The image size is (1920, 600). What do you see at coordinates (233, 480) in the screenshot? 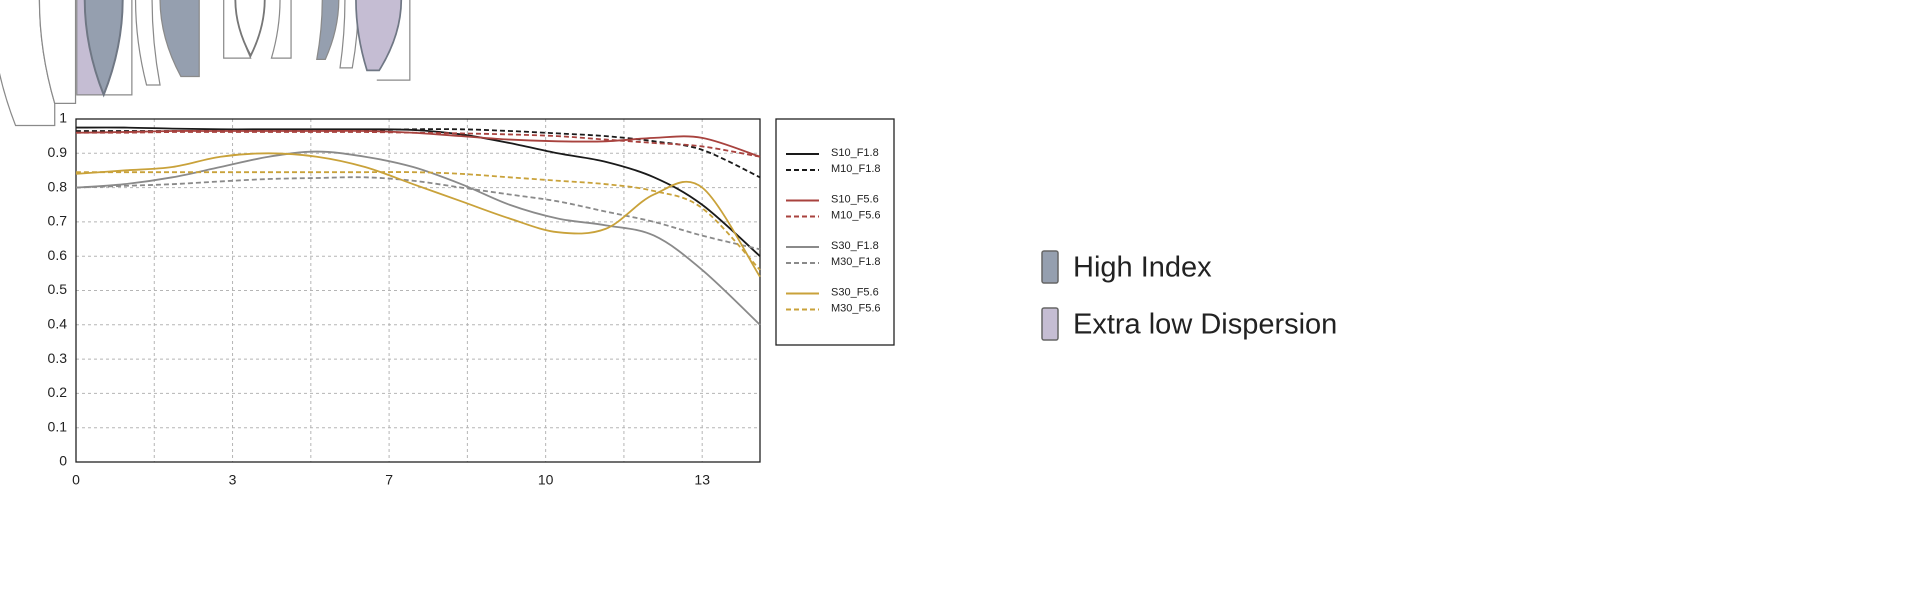
I see `x-tick-label: 3` at bounding box center [233, 480].